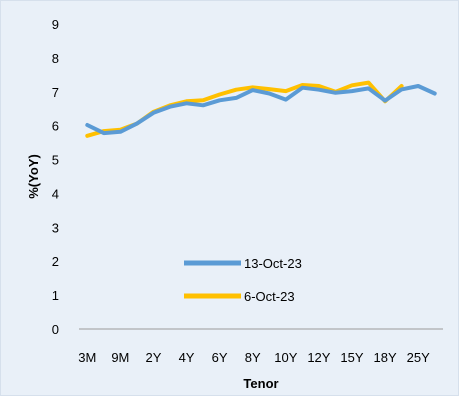 The image size is (459, 397). What do you see at coordinates (220, 357) in the screenshot?
I see `x-tick-label: 6Y` at bounding box center [220, 357].